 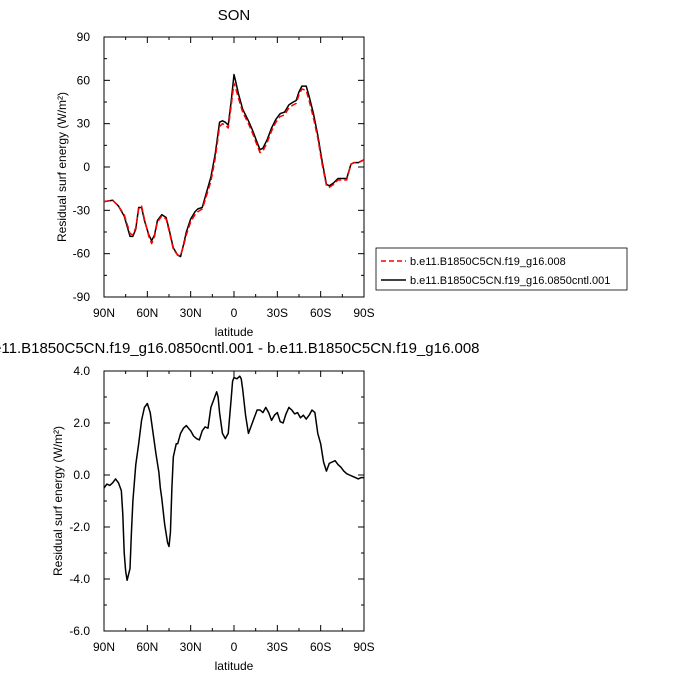 I want to click on bottom-y-tick-label: -6.0, so click(x=79, y=631).